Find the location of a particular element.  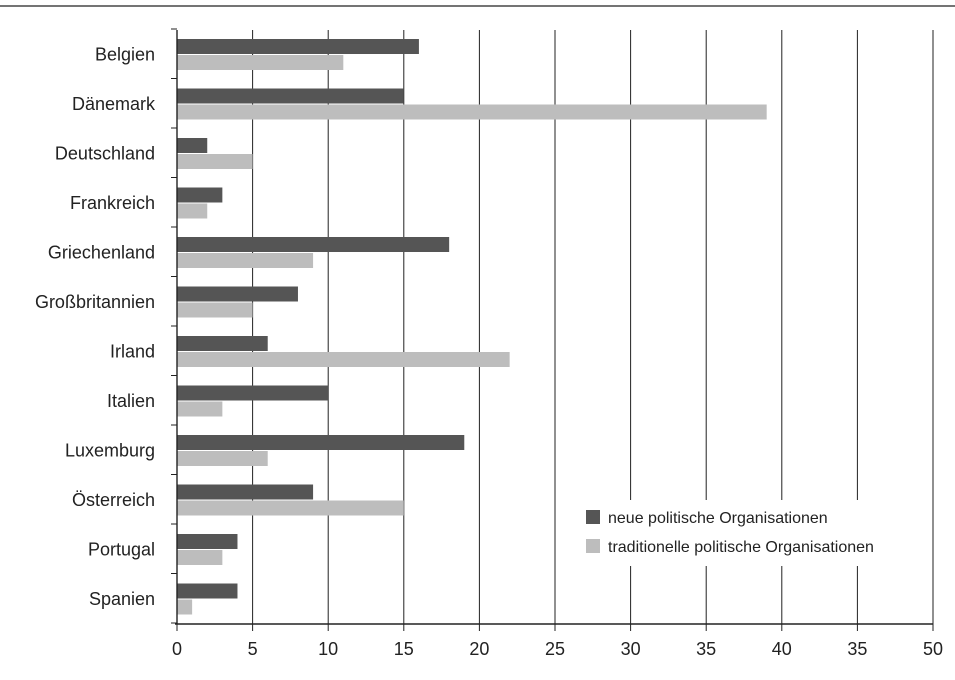

x-tick-label: 15 is located at coordinates (404, 649).